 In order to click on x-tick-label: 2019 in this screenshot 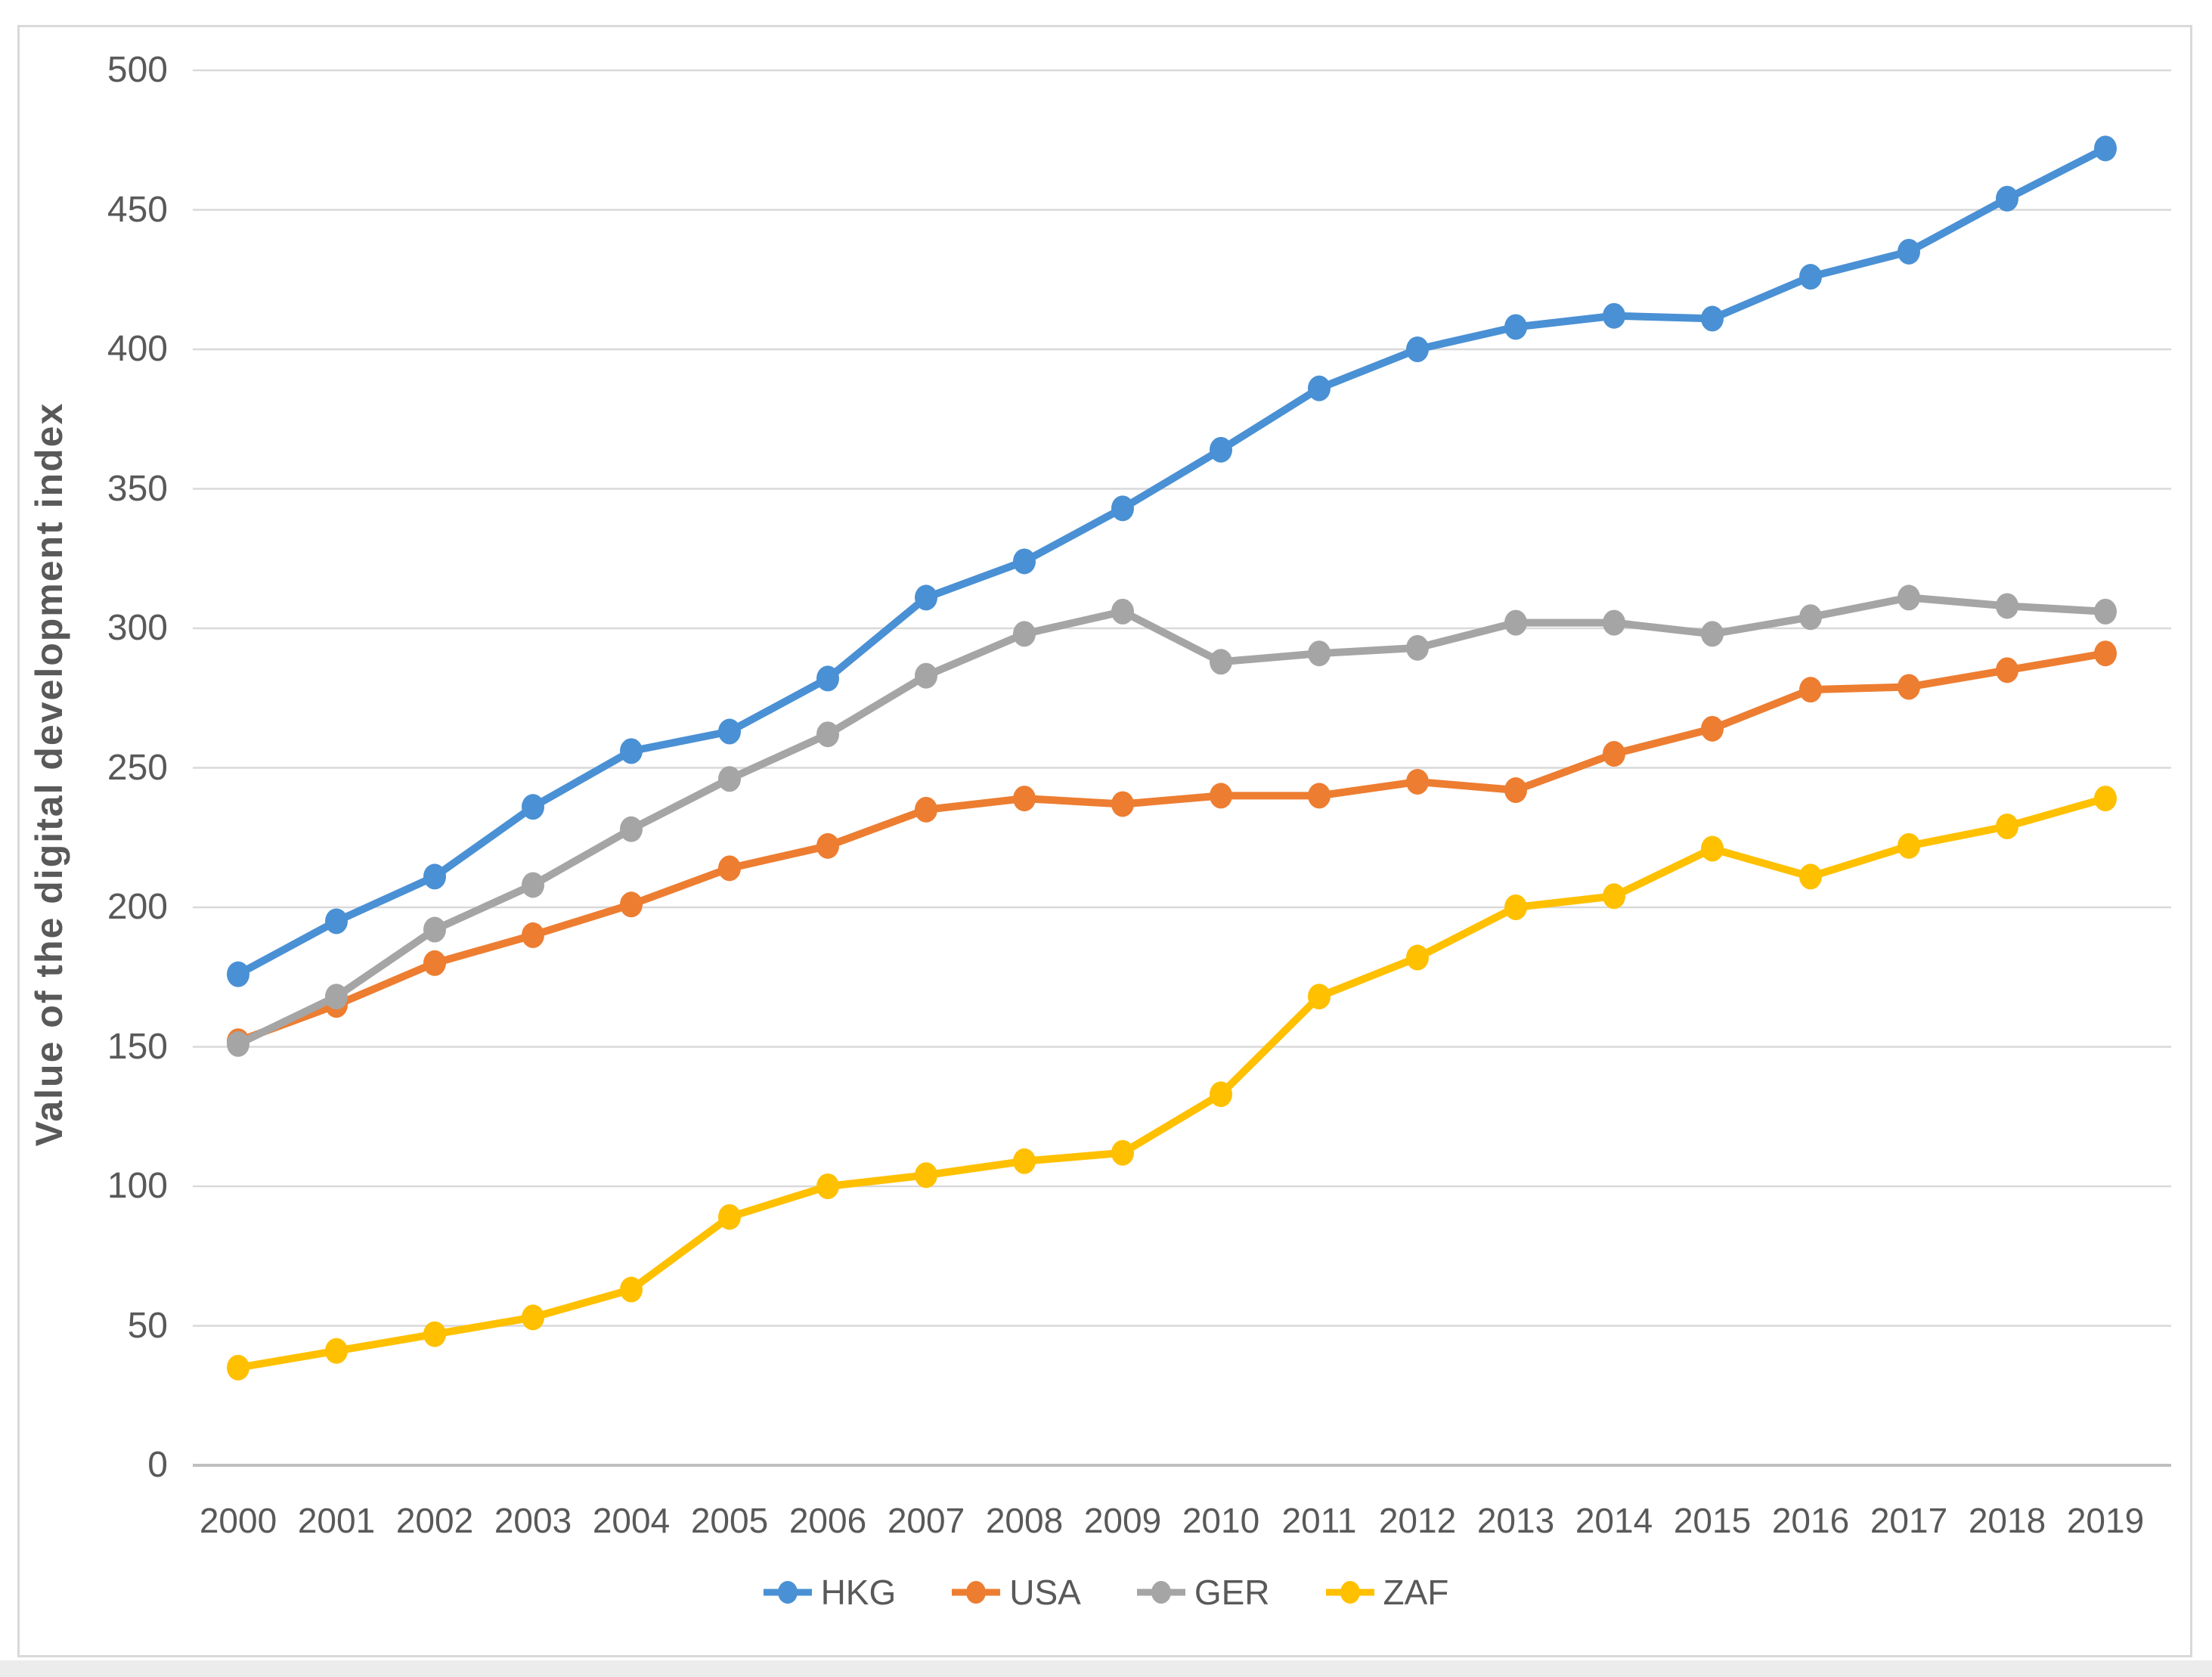, I will do `click(2105, 1521)`.